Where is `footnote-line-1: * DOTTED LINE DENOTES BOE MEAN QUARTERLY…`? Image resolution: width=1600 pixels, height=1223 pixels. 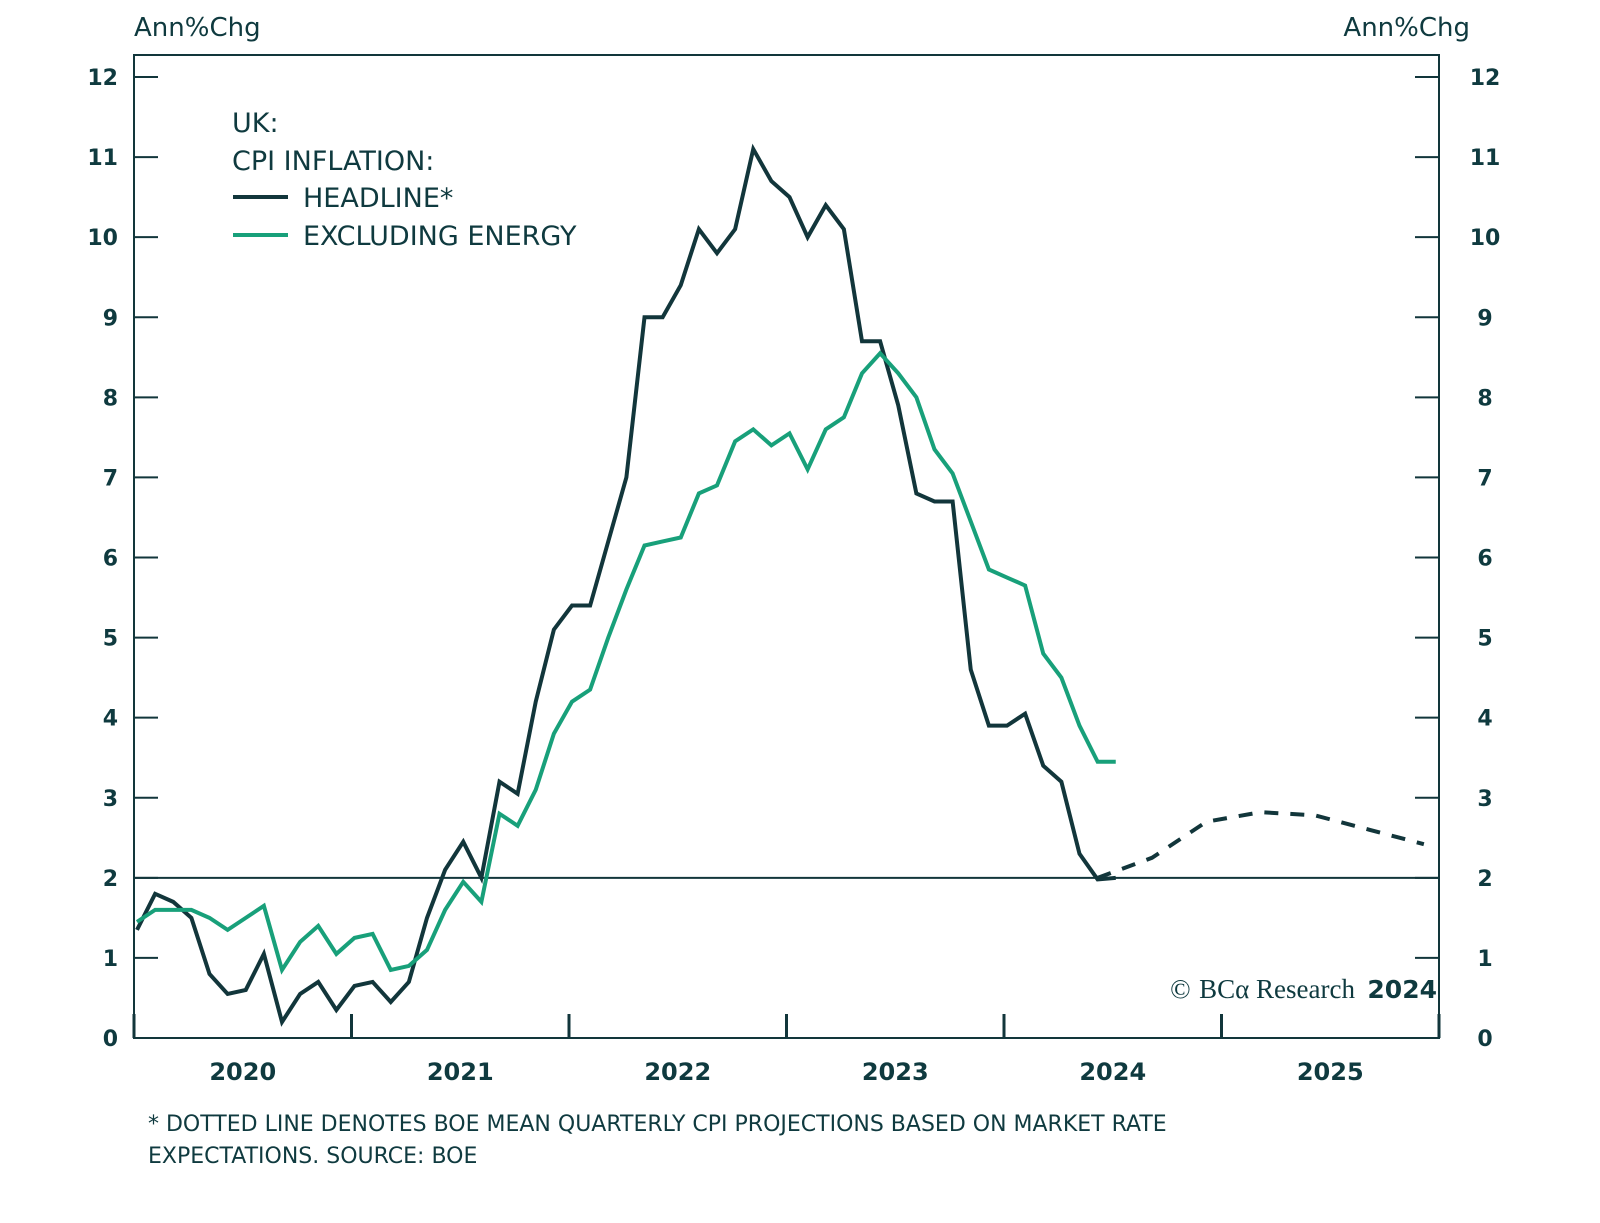
footnote-line-1: * DOTTED LINE DENOTES BOE MEAN QUARTERLY… is located at coordinates (657, 1124).